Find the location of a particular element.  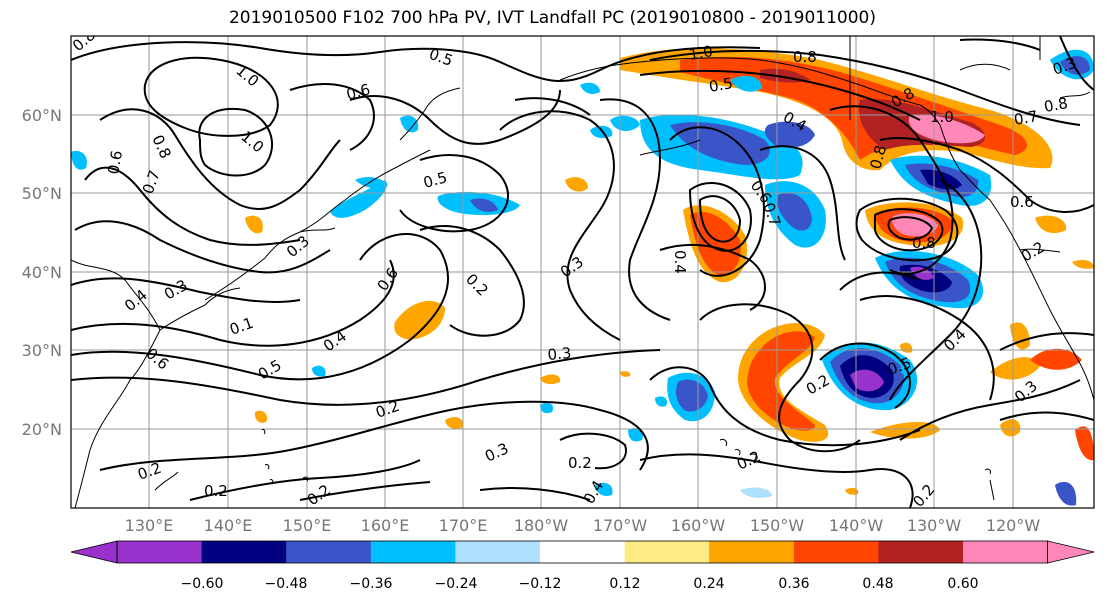

lon-label: 130°E is located at coordinates (149, 525).